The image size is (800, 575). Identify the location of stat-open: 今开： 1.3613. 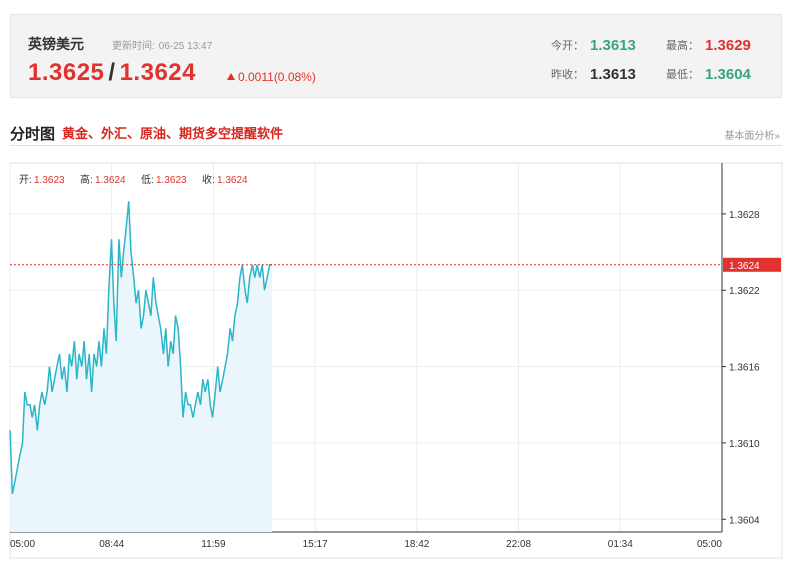
(593, 45).